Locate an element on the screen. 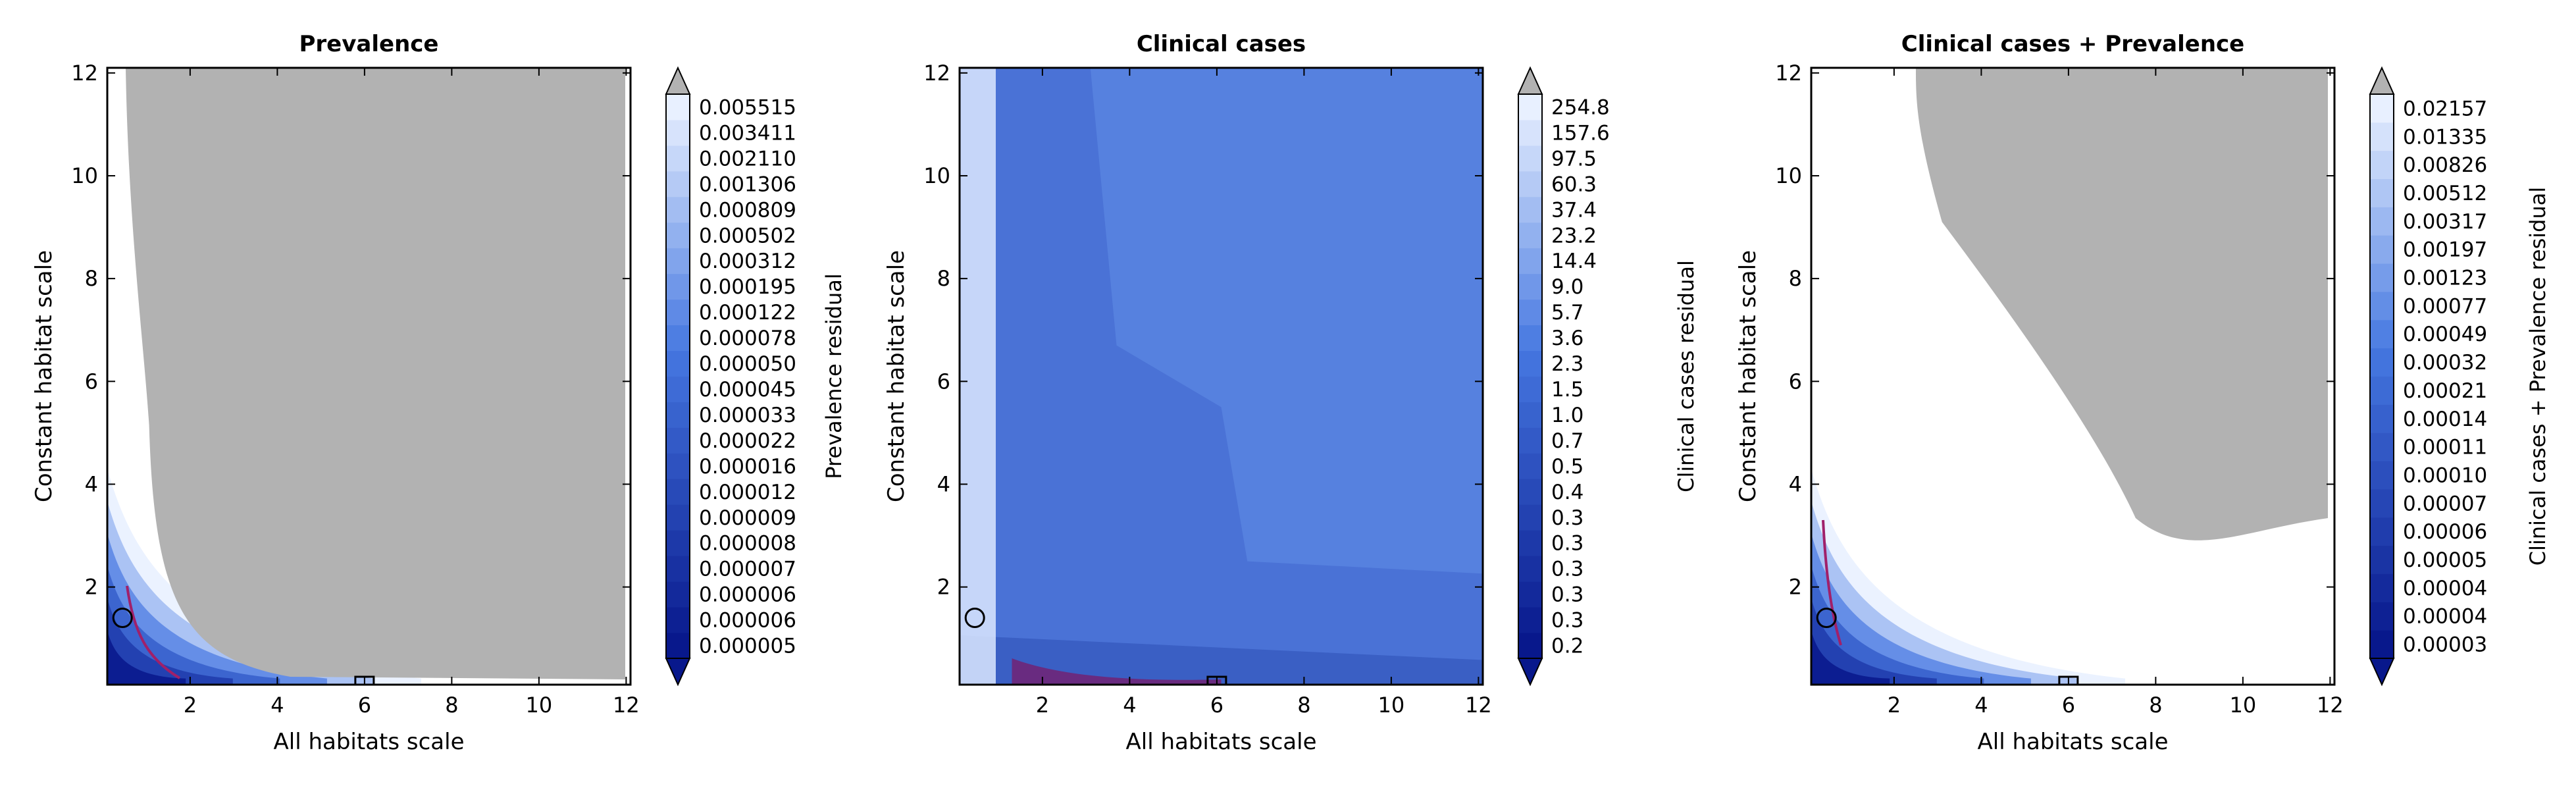  colorbar-tick-label: 9.0 is located at coordinates (1567, 287).